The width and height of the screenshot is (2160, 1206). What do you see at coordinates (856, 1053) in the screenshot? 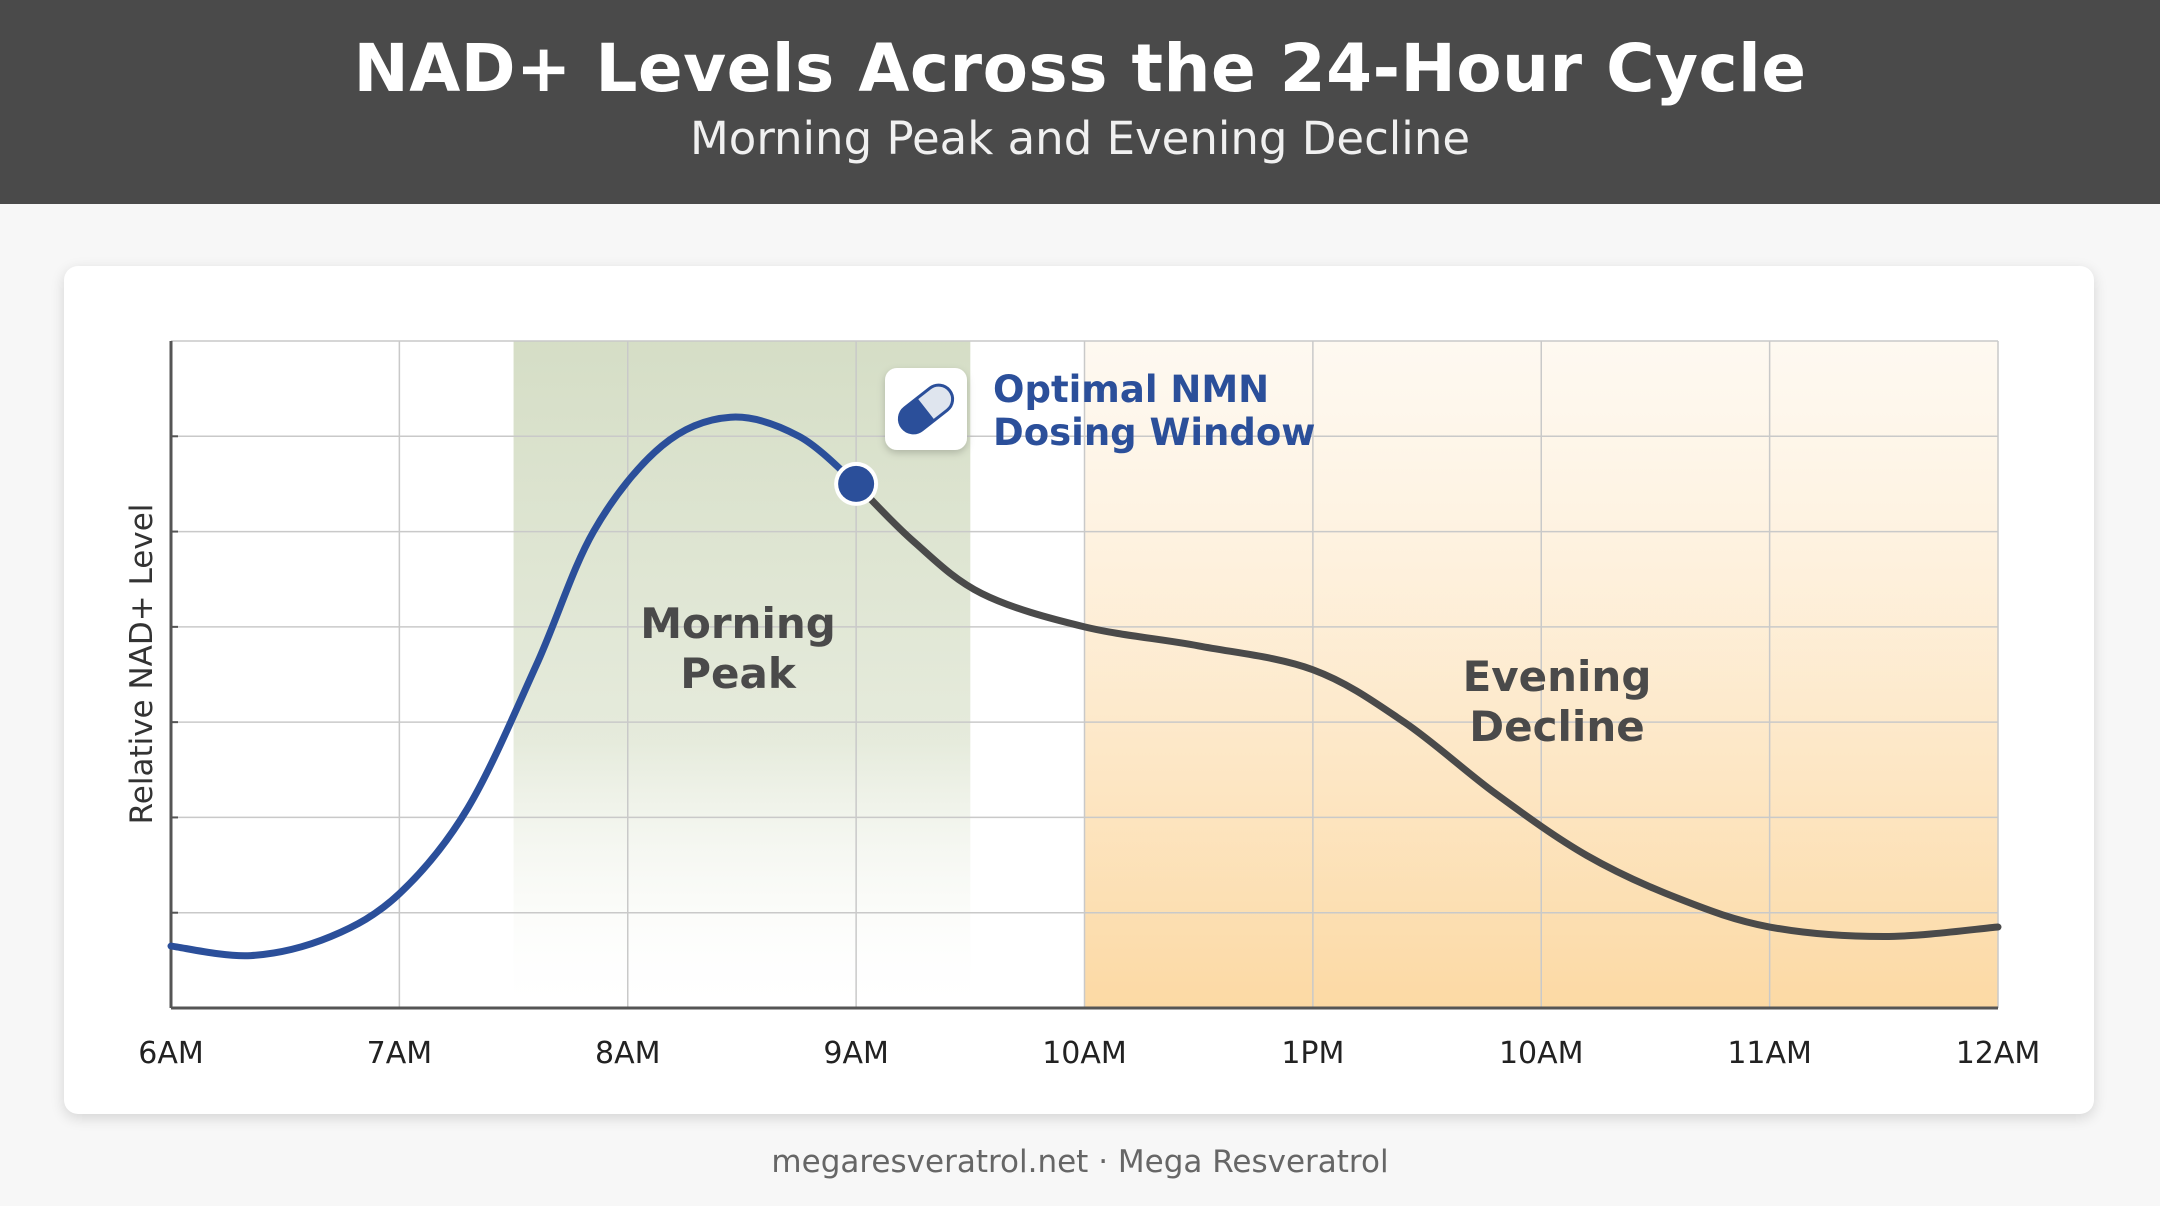
I see `x-tick-label: 9AM` at bounding box center [856, 1053].